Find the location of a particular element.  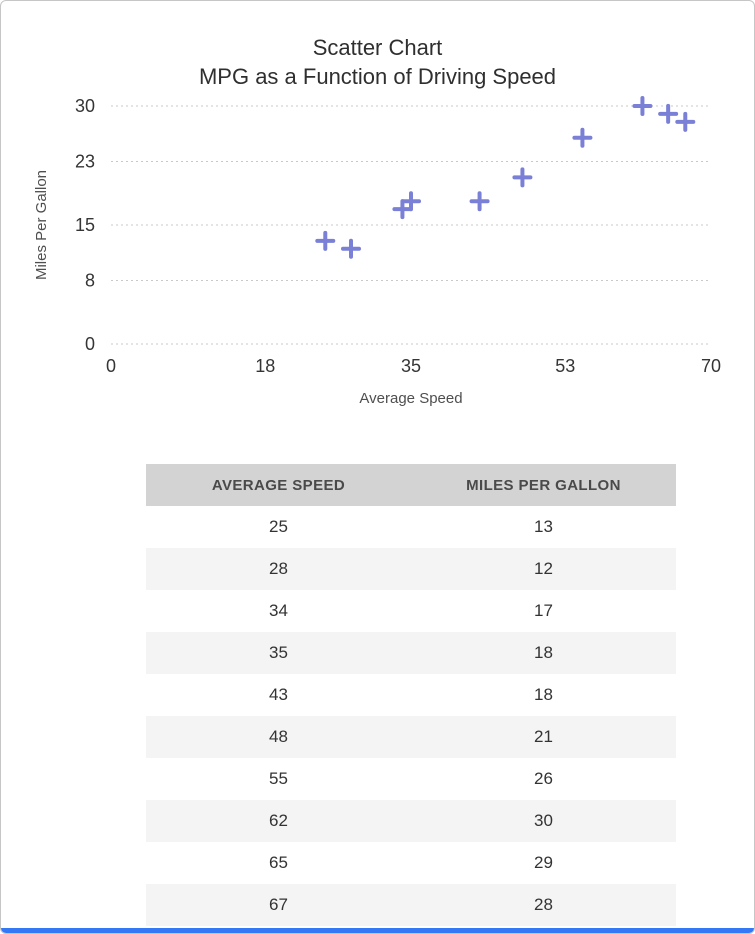

table-cell: 34 is located at coordinates (278, 610).